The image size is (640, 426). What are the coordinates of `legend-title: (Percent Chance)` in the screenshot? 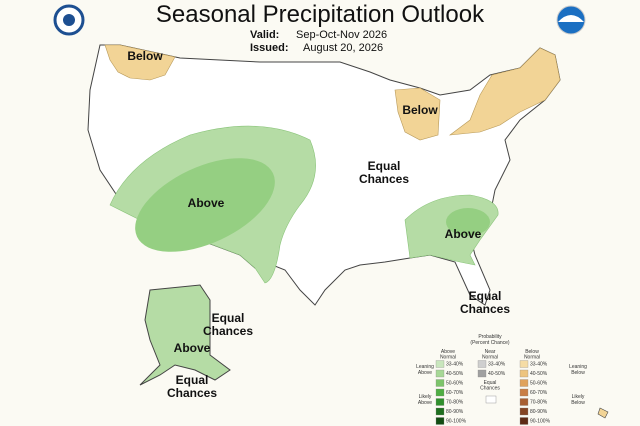 It's located at (490, 343).